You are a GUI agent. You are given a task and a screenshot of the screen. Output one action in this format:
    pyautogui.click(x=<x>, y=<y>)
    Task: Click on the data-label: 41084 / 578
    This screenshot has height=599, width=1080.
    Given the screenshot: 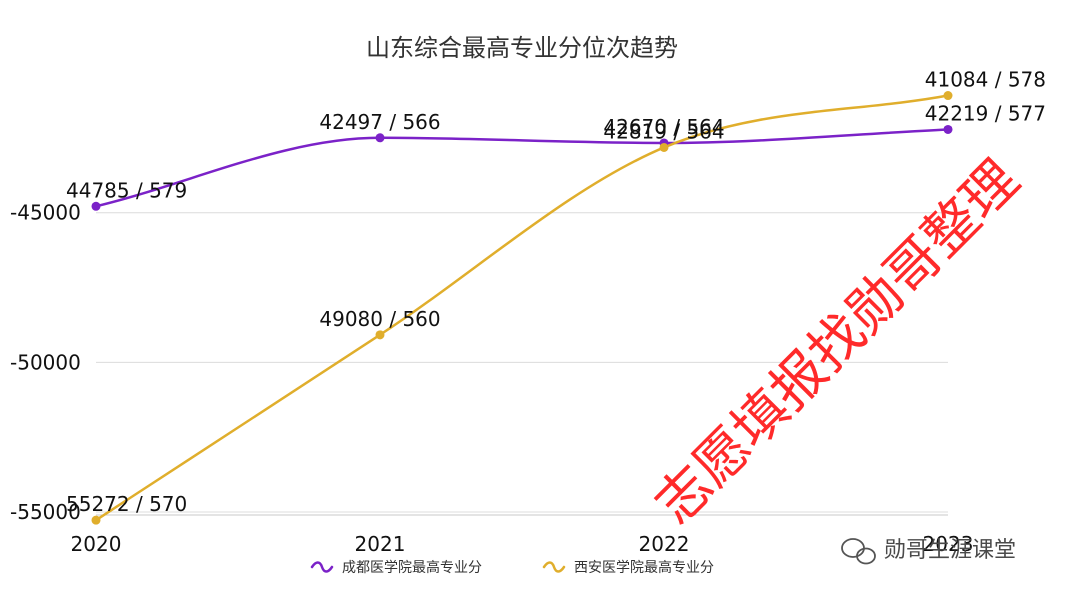 What is the action you would take?
    pyautogui.click(x=985, y=80)
    